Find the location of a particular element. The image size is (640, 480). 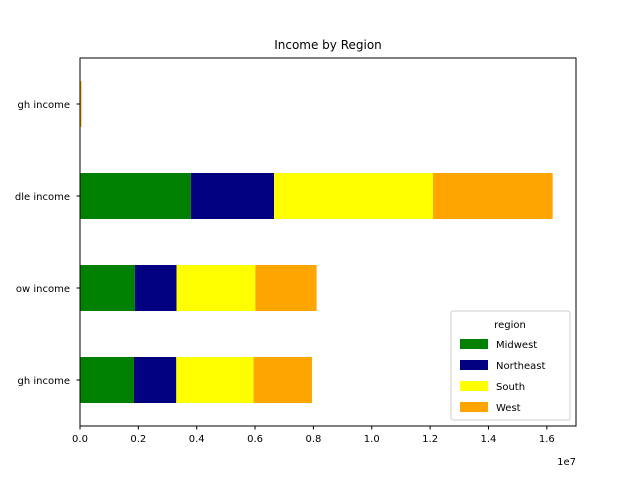

x-axis: 0.0 0.2 0.4 0.6 0.8 1.0 1.2 1.4 1.6 is located at coordinates (313, 435).